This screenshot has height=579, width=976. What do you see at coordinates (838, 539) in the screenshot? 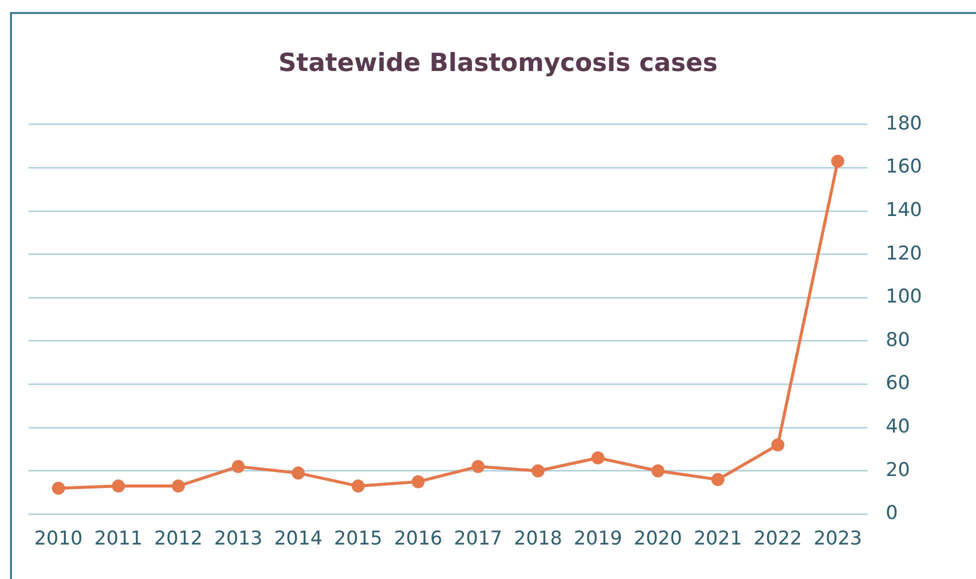
I see `x-tick-label: 2023` at bounding box center [838, 539].